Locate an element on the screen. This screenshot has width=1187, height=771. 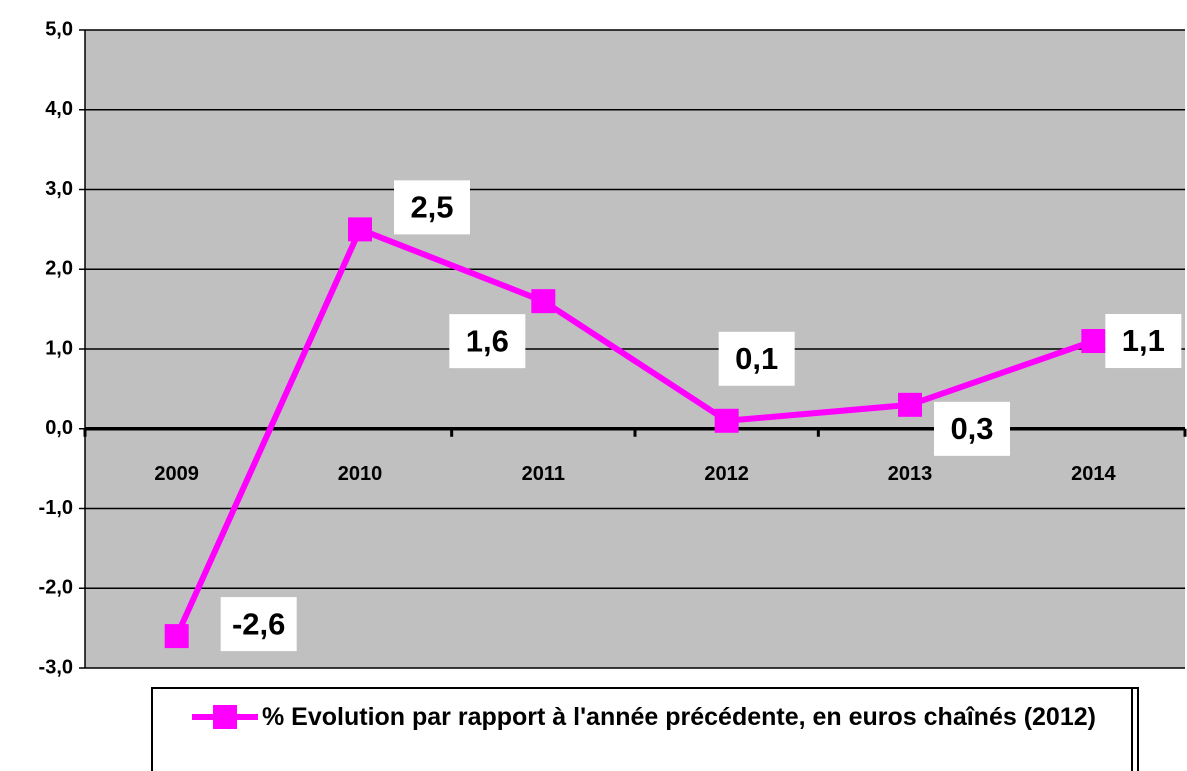
x-tick-label: 2013 is located at coordinates (910, 474).